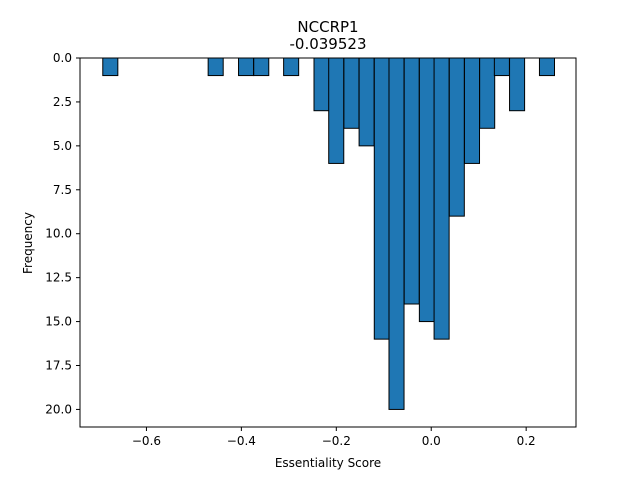  What do you see at coordinates (58, 278) in the screenshot?
I see `y-tick-label: 12.5` at bounding box center [58, 278].